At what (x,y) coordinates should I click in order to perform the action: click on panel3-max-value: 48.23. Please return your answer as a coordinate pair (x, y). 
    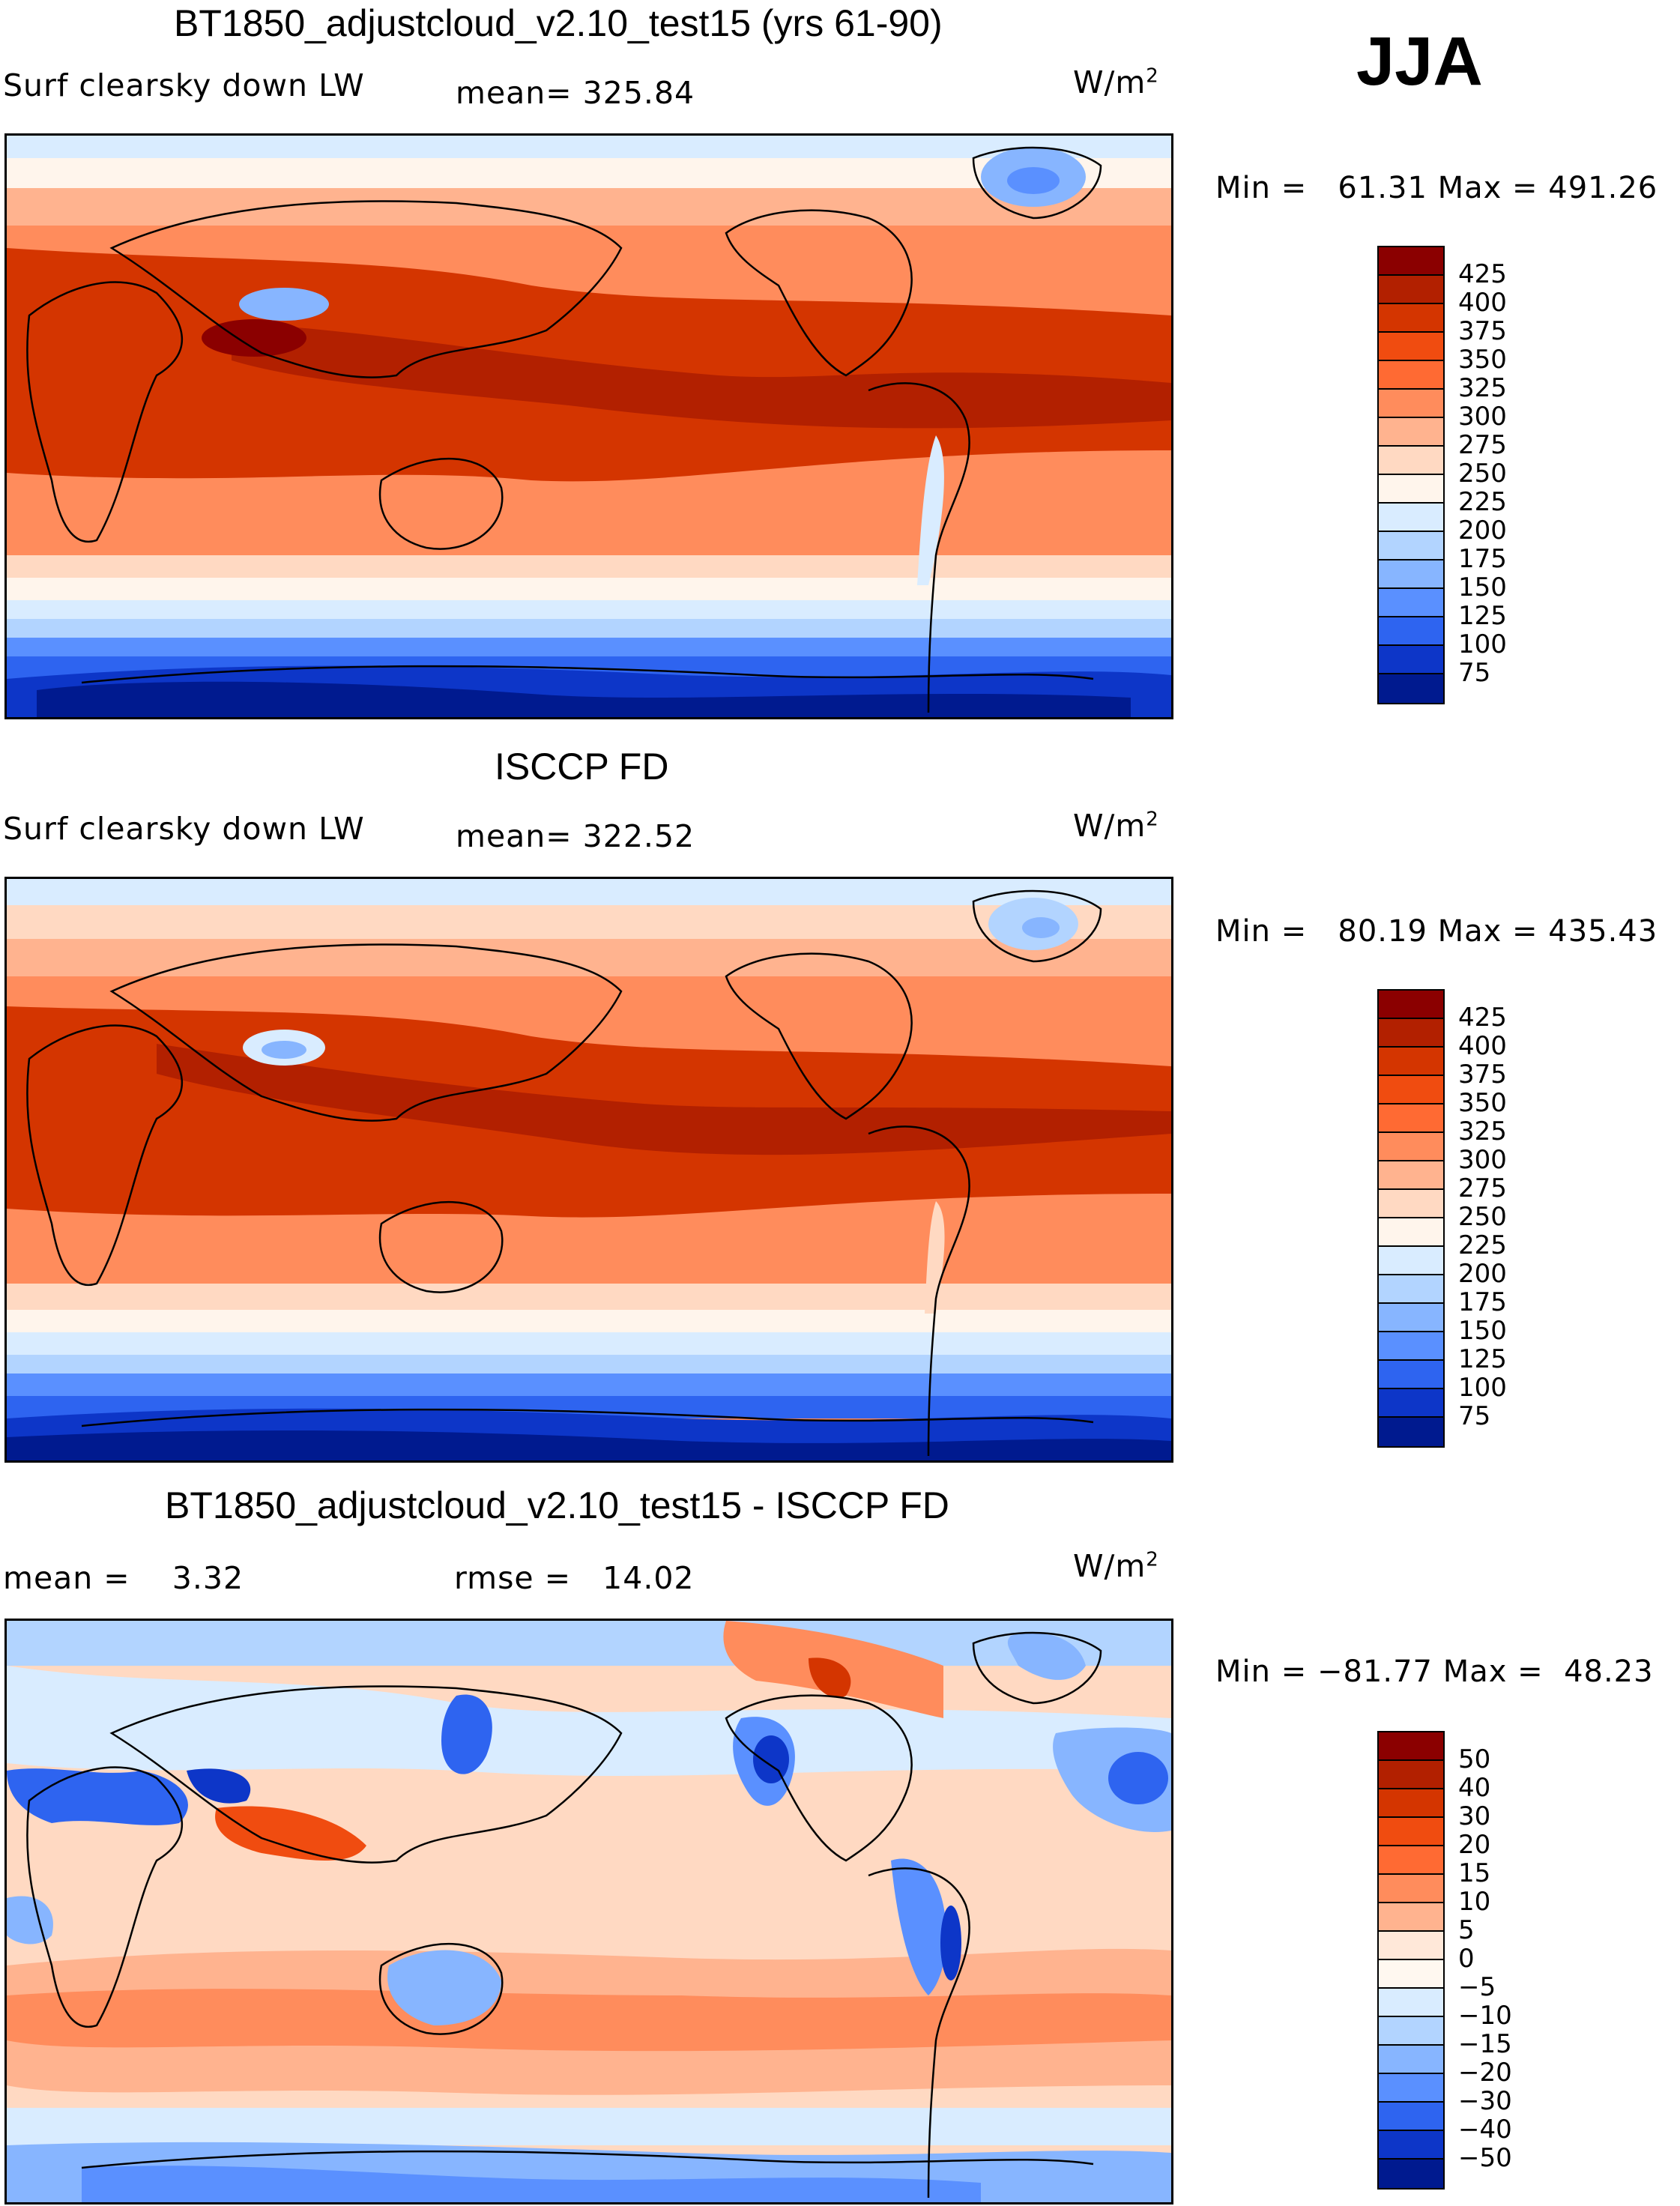
    Looking at the image, I should click on (1609, 1672).